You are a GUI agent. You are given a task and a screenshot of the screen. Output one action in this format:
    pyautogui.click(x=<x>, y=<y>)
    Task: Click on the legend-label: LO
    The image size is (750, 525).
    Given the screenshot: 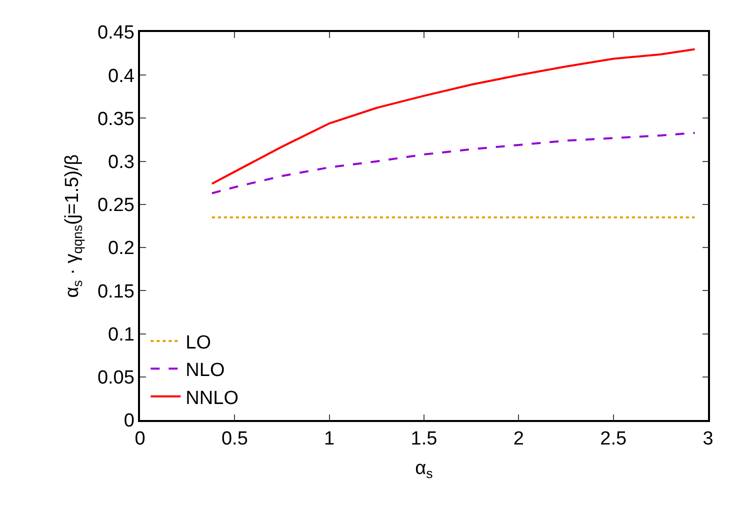 What is the action you would take?
    pyautogui.click(x=199, y=343)
    